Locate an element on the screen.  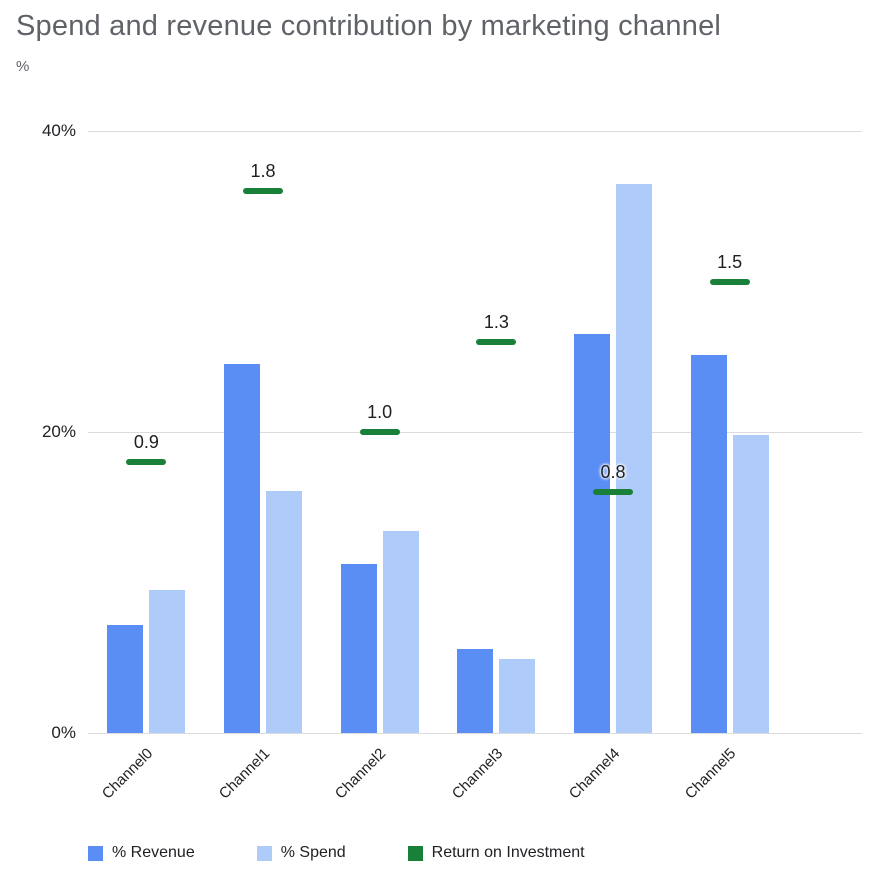
roi-dash-channel0 is located at coordinates (146, 462).